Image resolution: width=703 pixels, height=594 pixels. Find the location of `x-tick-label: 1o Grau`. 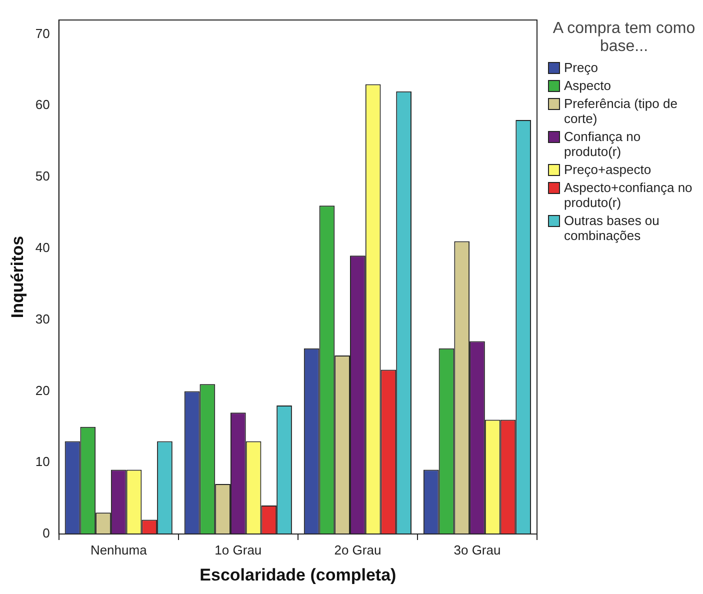

x-tick-label: 1o Grau is located at coordinates (238, 550).